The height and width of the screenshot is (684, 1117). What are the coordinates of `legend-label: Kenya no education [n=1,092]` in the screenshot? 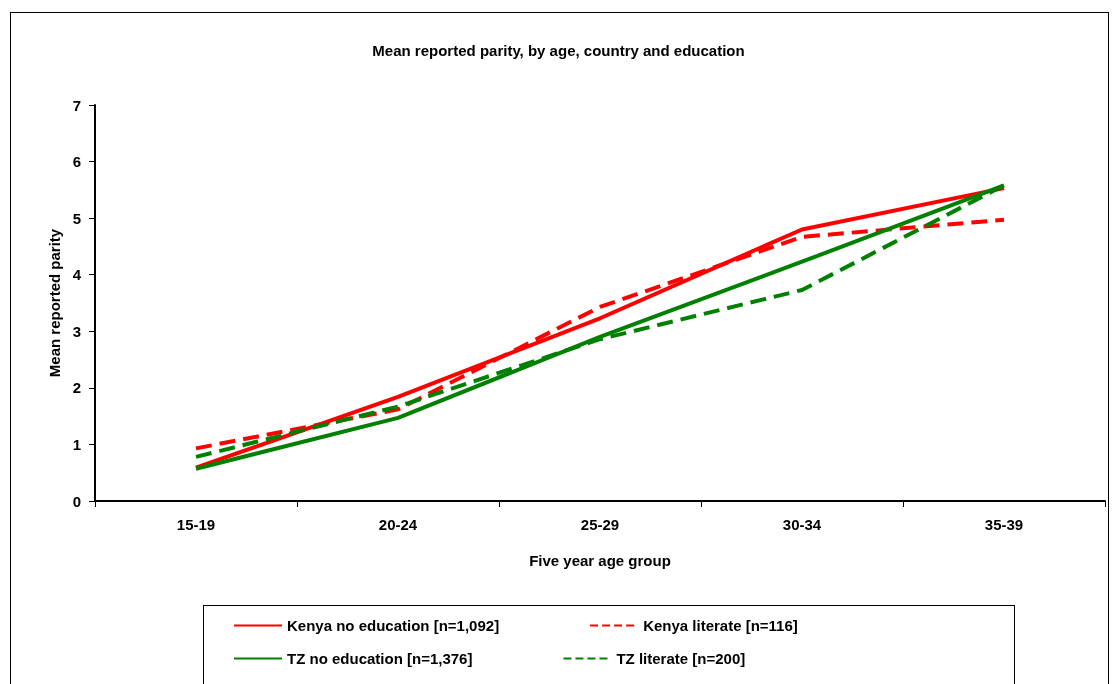 It's located at (393, 625).